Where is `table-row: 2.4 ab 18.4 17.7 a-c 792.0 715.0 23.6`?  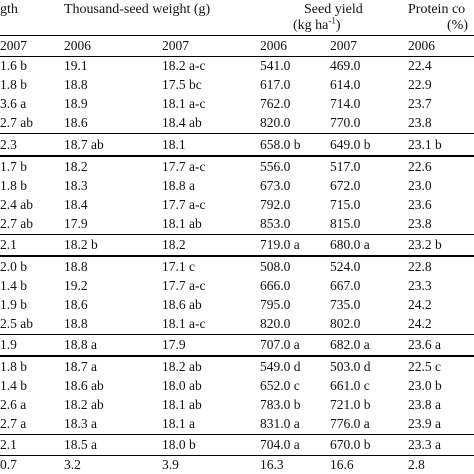 table-row: 2.4 ab 18.4 17.7 a-c 792.0 715.0 23.6 is located at coordinates (237, 205).